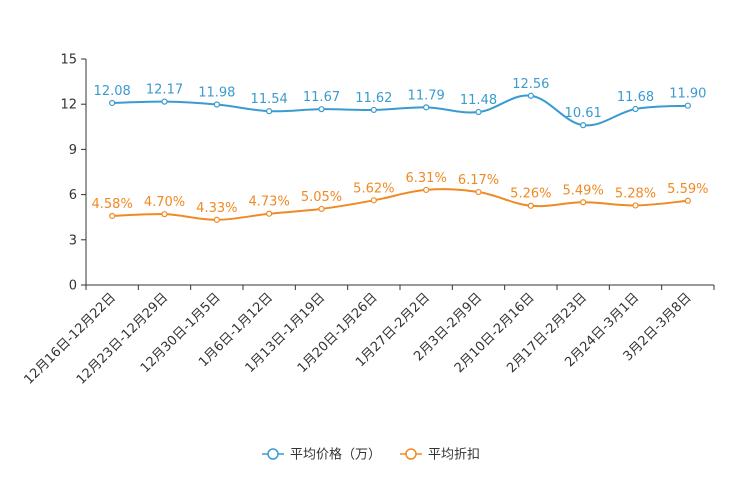 This screenshot has height=496, width=744. What do you see at coordinates (73, 195) in the screenshot?
I see `y-tick-label: 6` at bounding box center [73, 195].